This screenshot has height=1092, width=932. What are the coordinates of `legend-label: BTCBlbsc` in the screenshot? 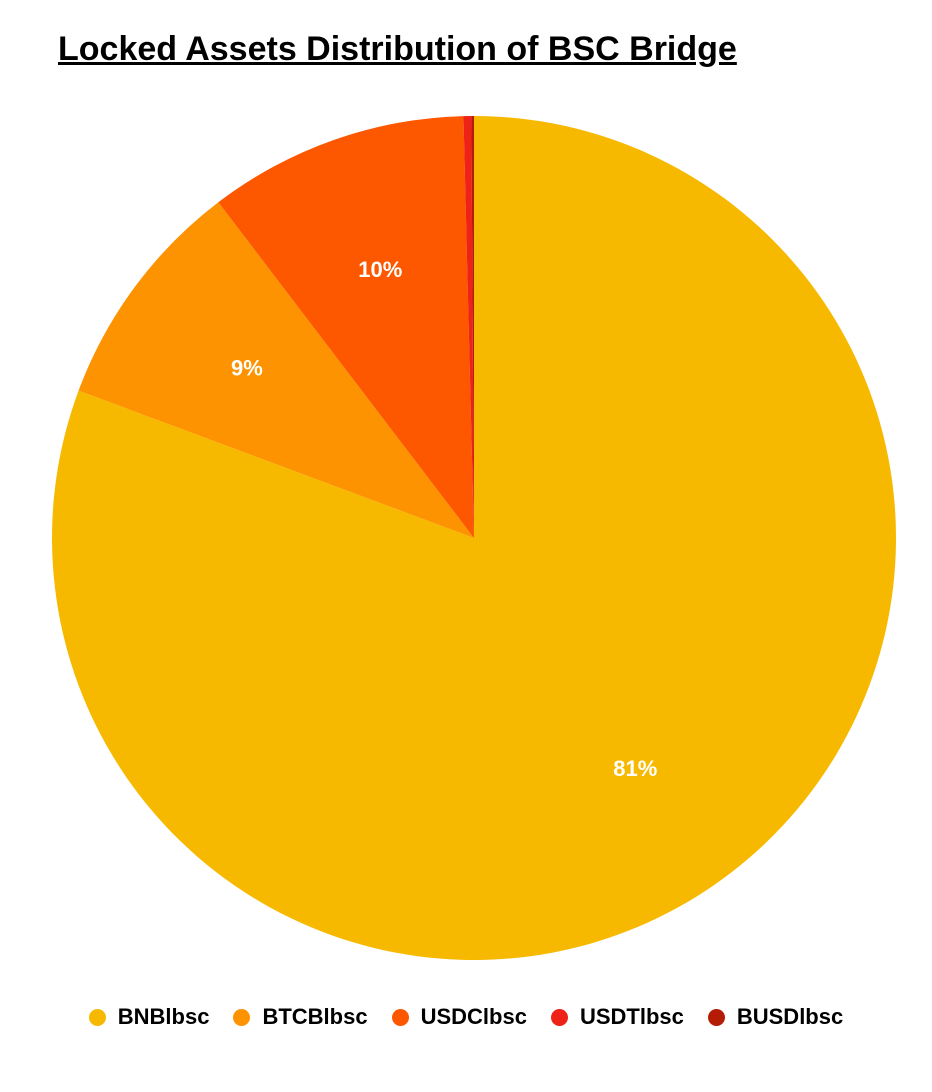 It's located at (315, 1016).